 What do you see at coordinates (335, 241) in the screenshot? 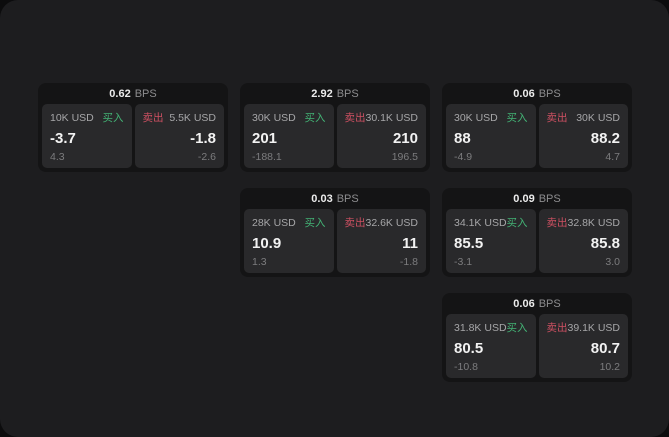
I see `card-body: 28K USD 买入 10.9 1.3 卖出 32.6K USD 11 -1.8` at bounding box center [335, 241].